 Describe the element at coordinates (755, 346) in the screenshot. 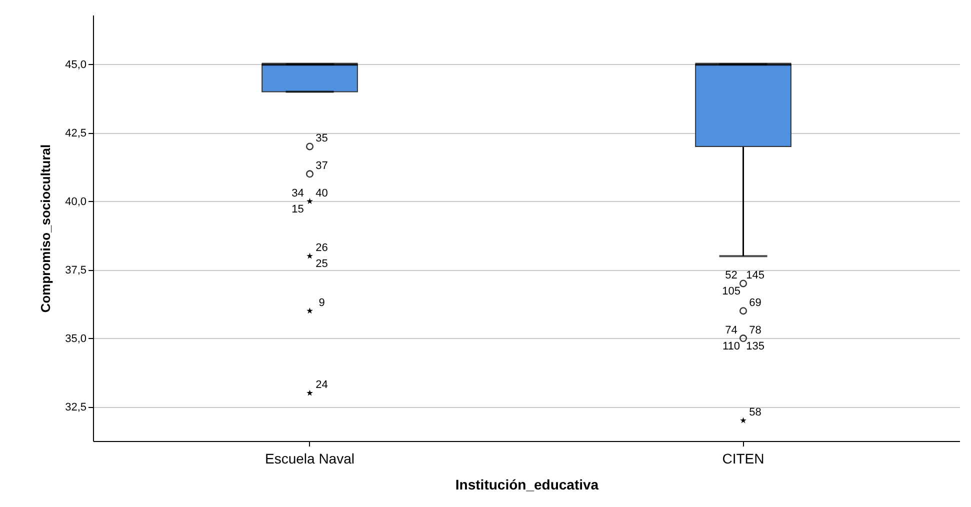

I see `annotation: 135` at that location.